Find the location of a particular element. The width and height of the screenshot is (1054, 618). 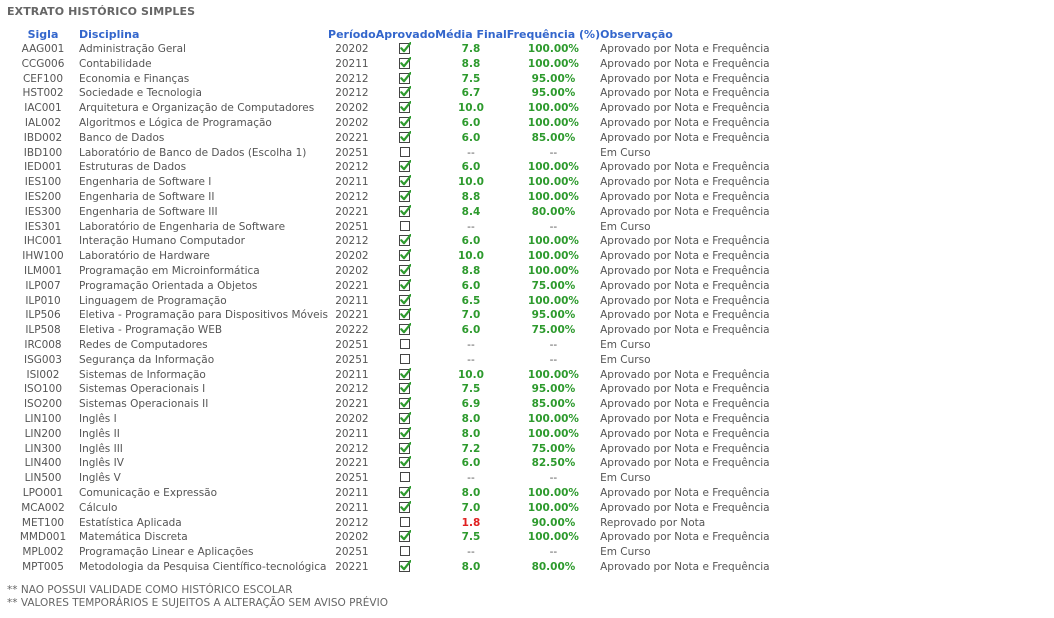

cell-periodo: 20211 is located at coordinates (352, 492).